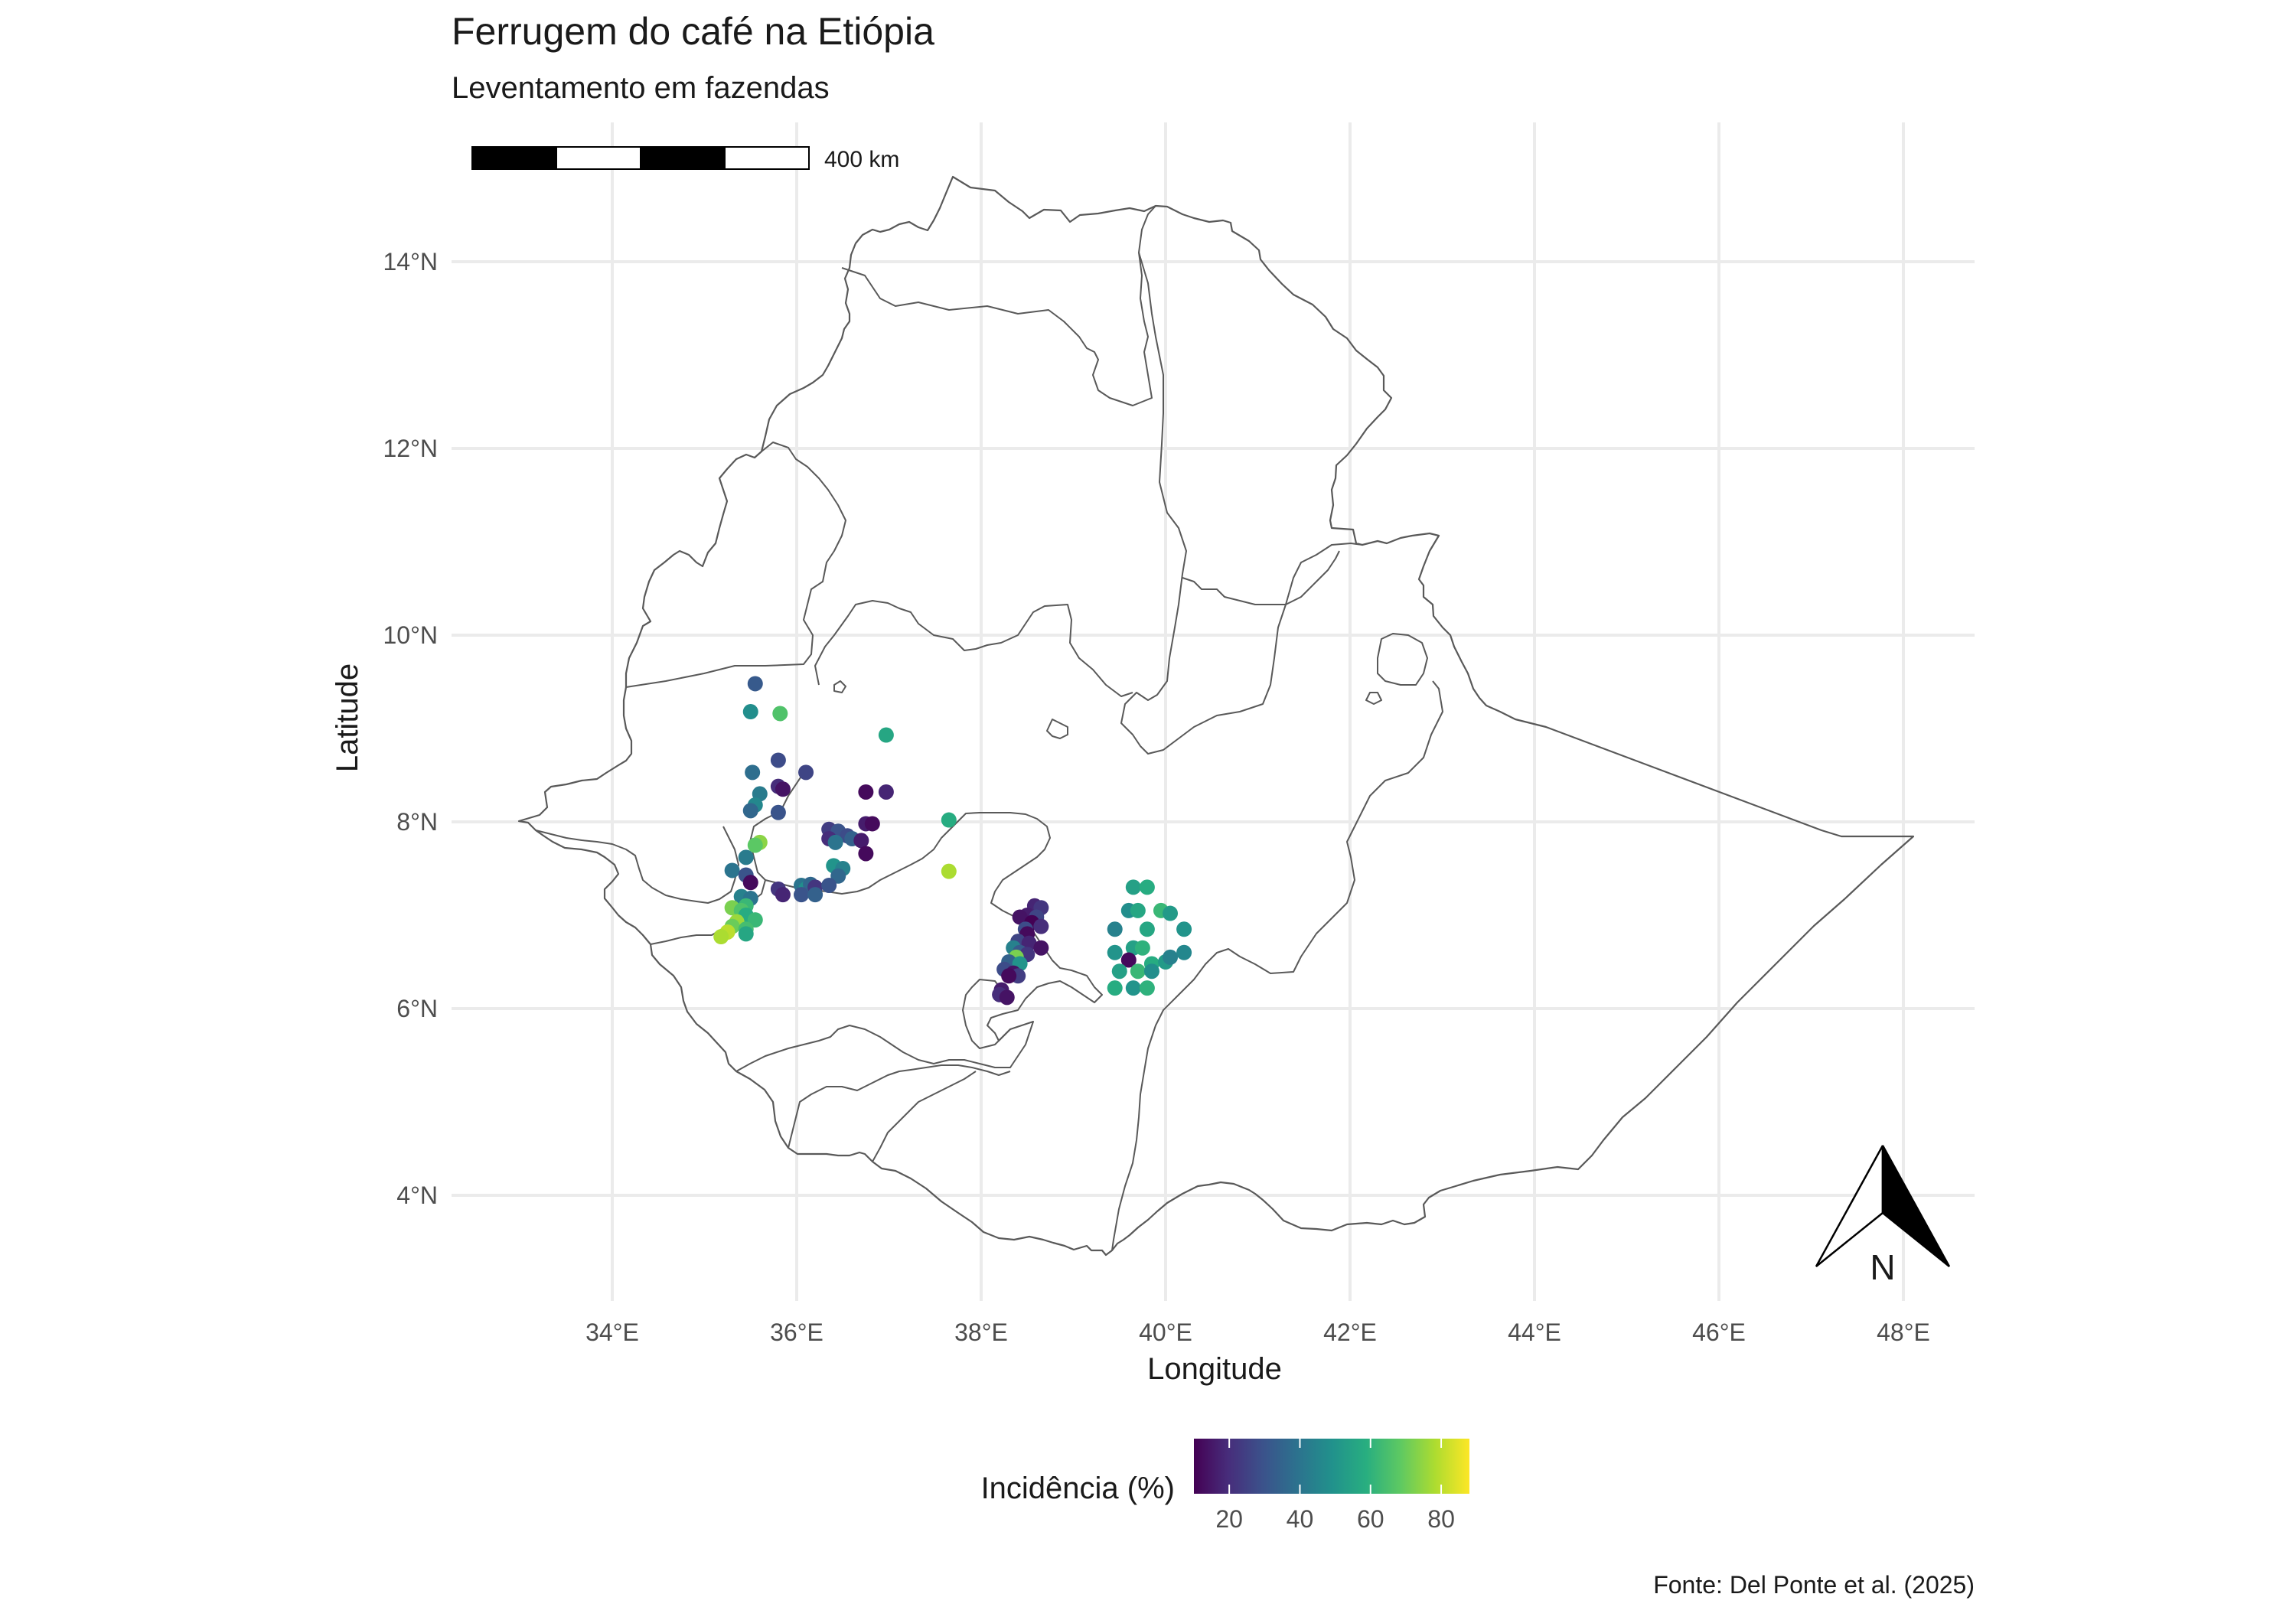 The width and height of the screenshot is (2296, 1607). What do you see at coordinates (973, 648) in the screenshot?
I see `region-boundary-amhara-oromia` at bounding box center [973, 648].